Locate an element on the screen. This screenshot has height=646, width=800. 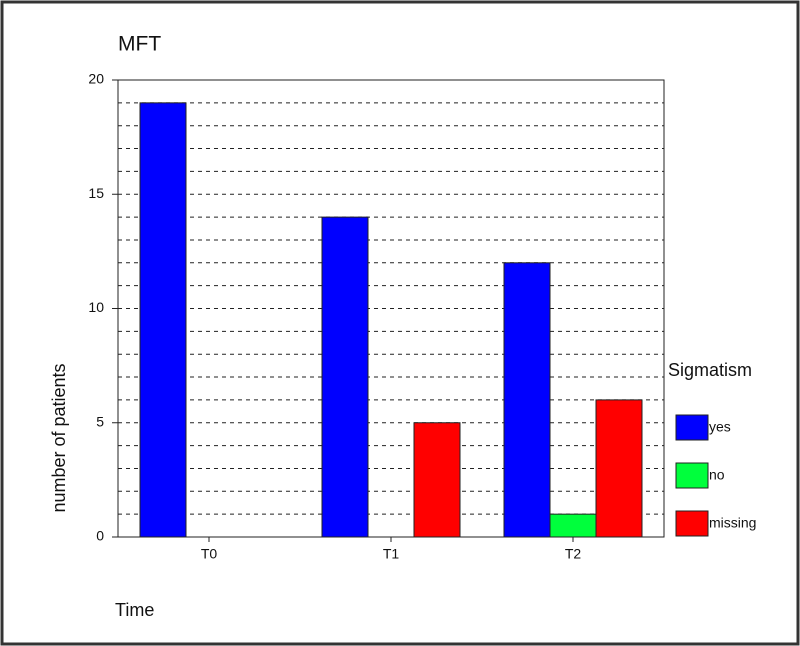
y-axis-label: number of patients is located at coordinates (59, 437).